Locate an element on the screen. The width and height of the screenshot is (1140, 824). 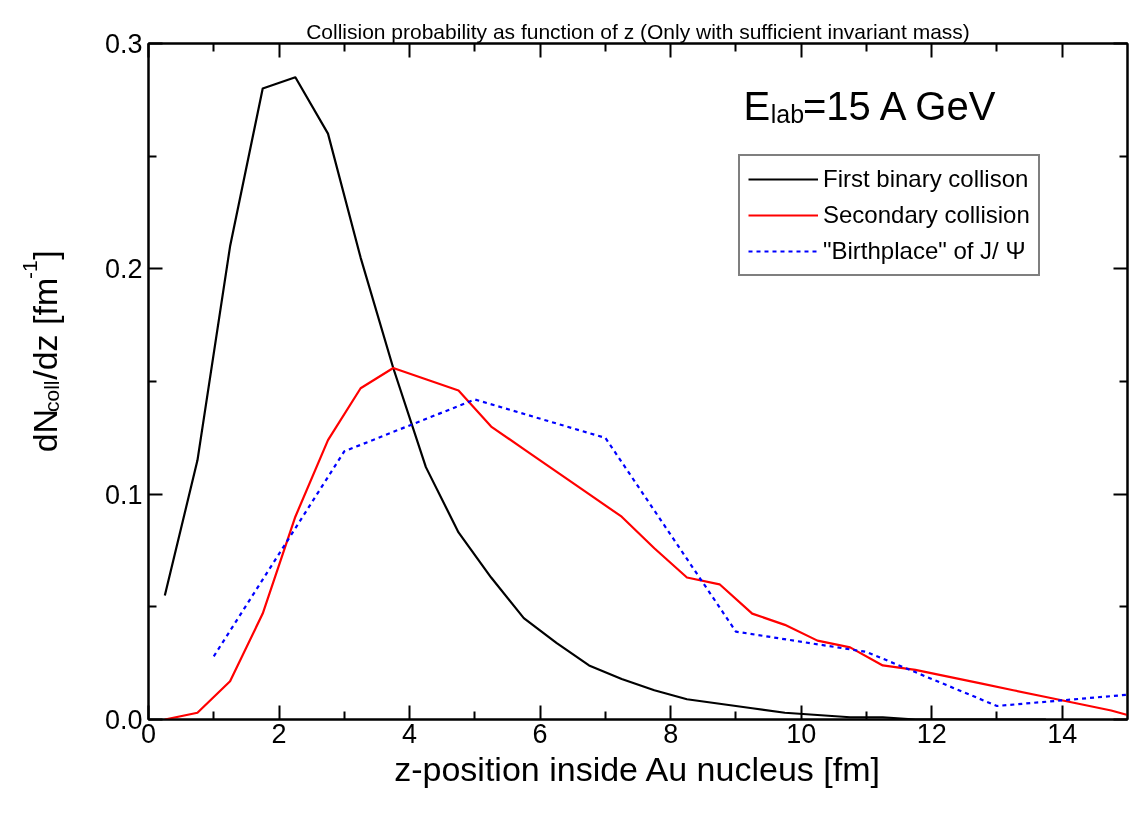
legend-label: "Birthplace" of J/ Ψ is located at coordinates (924, 251).